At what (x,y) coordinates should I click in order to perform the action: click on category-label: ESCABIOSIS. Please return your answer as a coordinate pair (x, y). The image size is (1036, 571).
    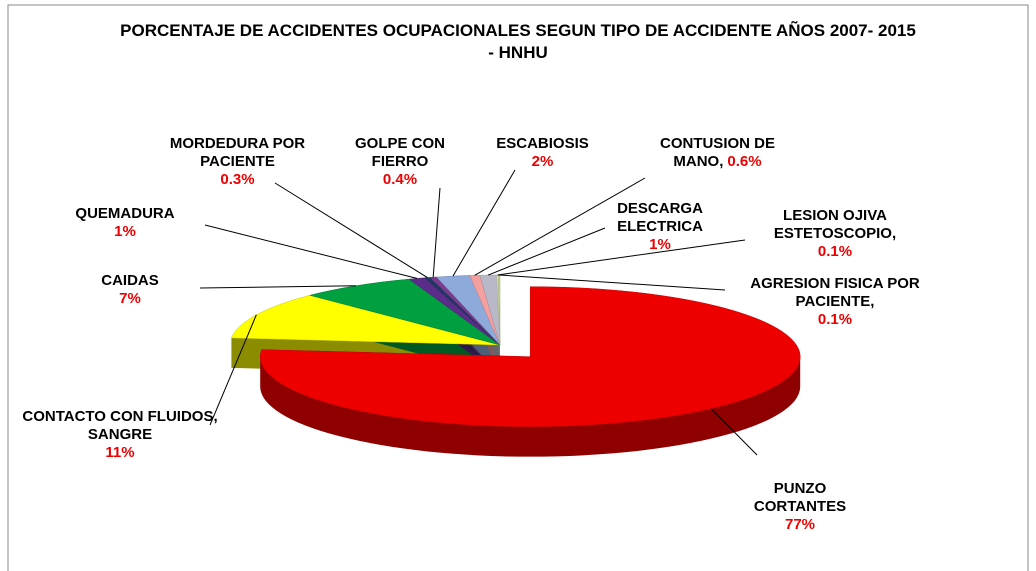
    Looking at the image, I should click on (542, 143).